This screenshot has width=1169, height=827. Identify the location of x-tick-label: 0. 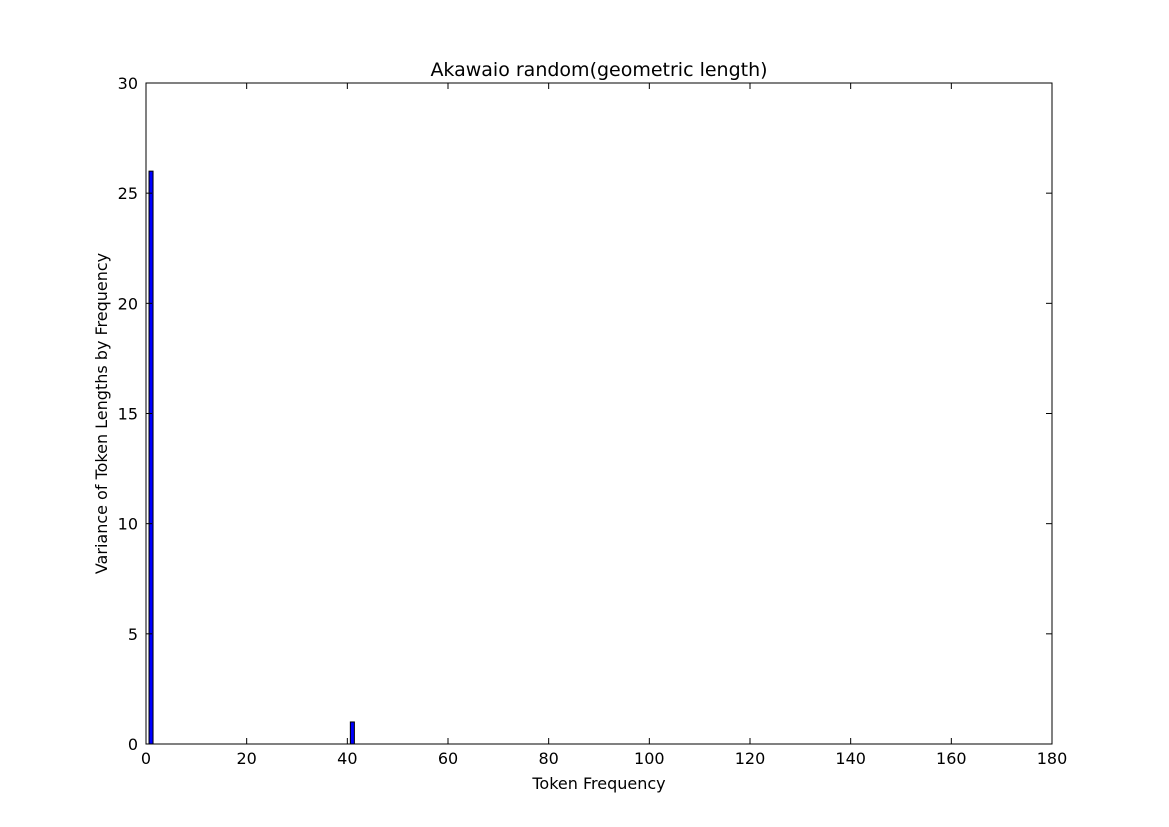
(146, 758).